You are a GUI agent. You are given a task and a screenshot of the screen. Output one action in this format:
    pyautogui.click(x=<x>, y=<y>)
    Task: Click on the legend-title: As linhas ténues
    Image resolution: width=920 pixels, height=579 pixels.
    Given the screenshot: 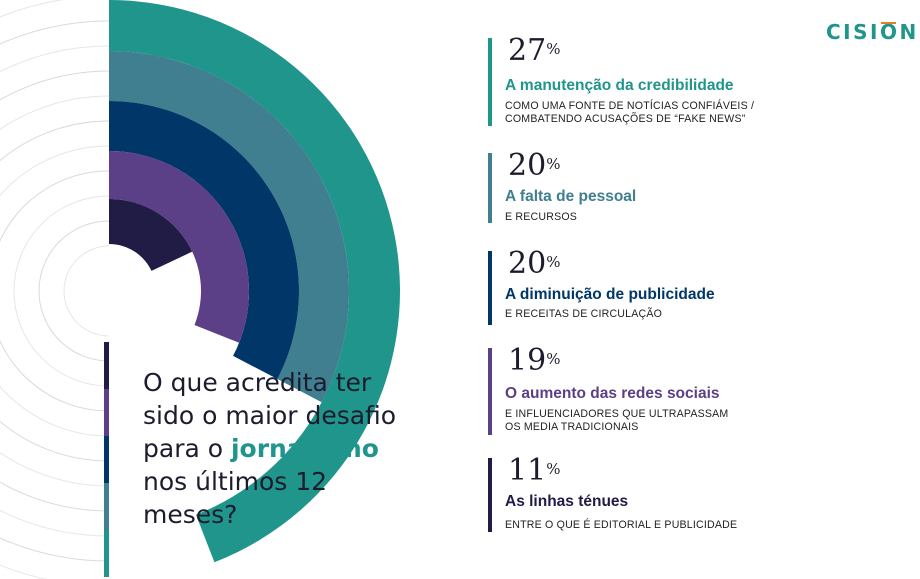 What is the action you would take?
    pyautogui.click(x=567, y=501)
    